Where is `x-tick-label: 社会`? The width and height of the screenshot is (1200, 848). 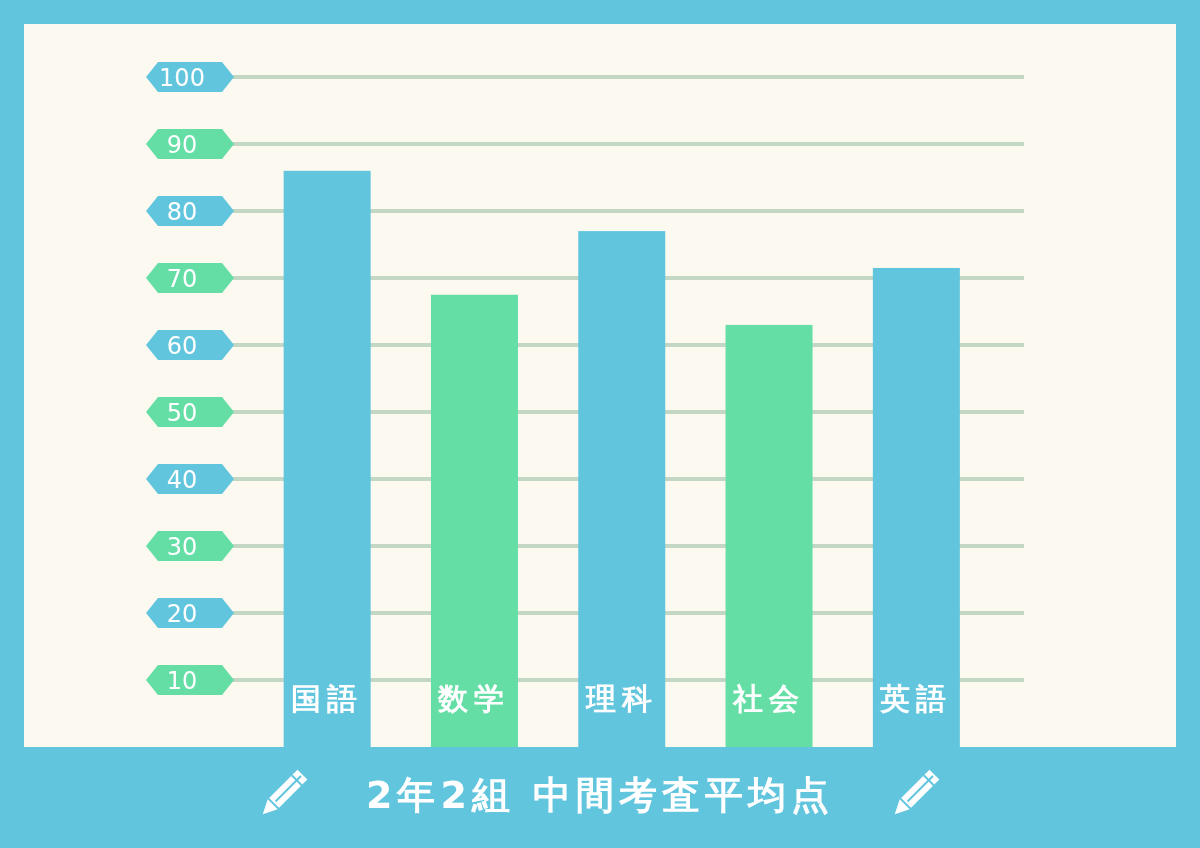 x-tick-label: 社会 is located at coordinates (769, 698).